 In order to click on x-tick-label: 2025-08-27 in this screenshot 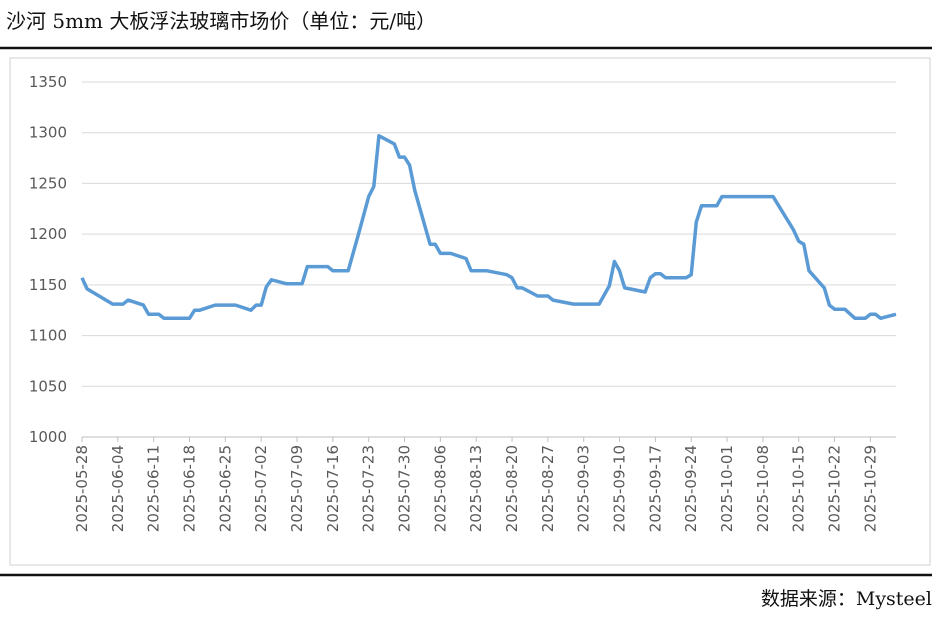, I will do `click(548, 488)`.